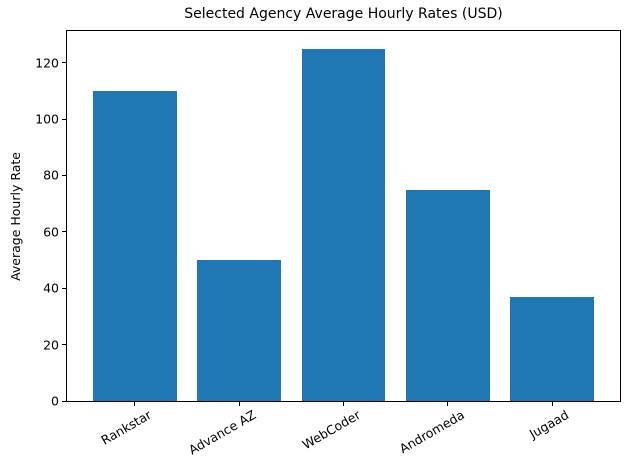 The height and width of the screenshot is (470, 630). What do you see at coordinates (552, 348) in the screenshot?
I see `bar-jugaad` at bounding box center [552, 348].